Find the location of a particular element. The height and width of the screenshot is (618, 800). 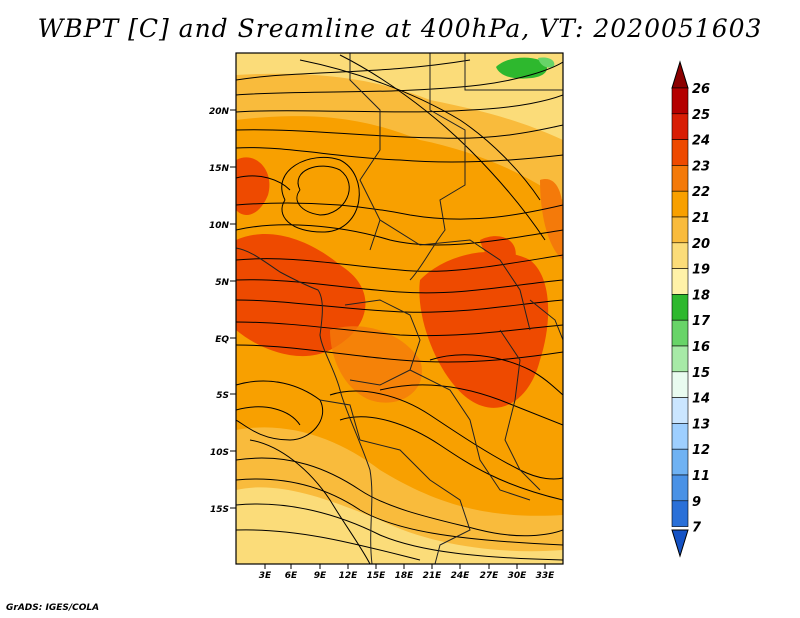

colorbar-label: 17 is located at coordinates (701, 321).